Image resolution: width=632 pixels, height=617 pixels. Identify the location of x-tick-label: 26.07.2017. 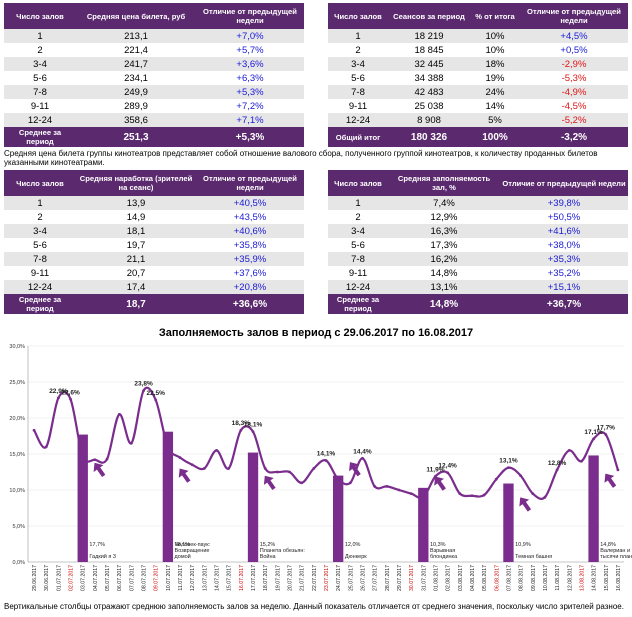
(363, 578).